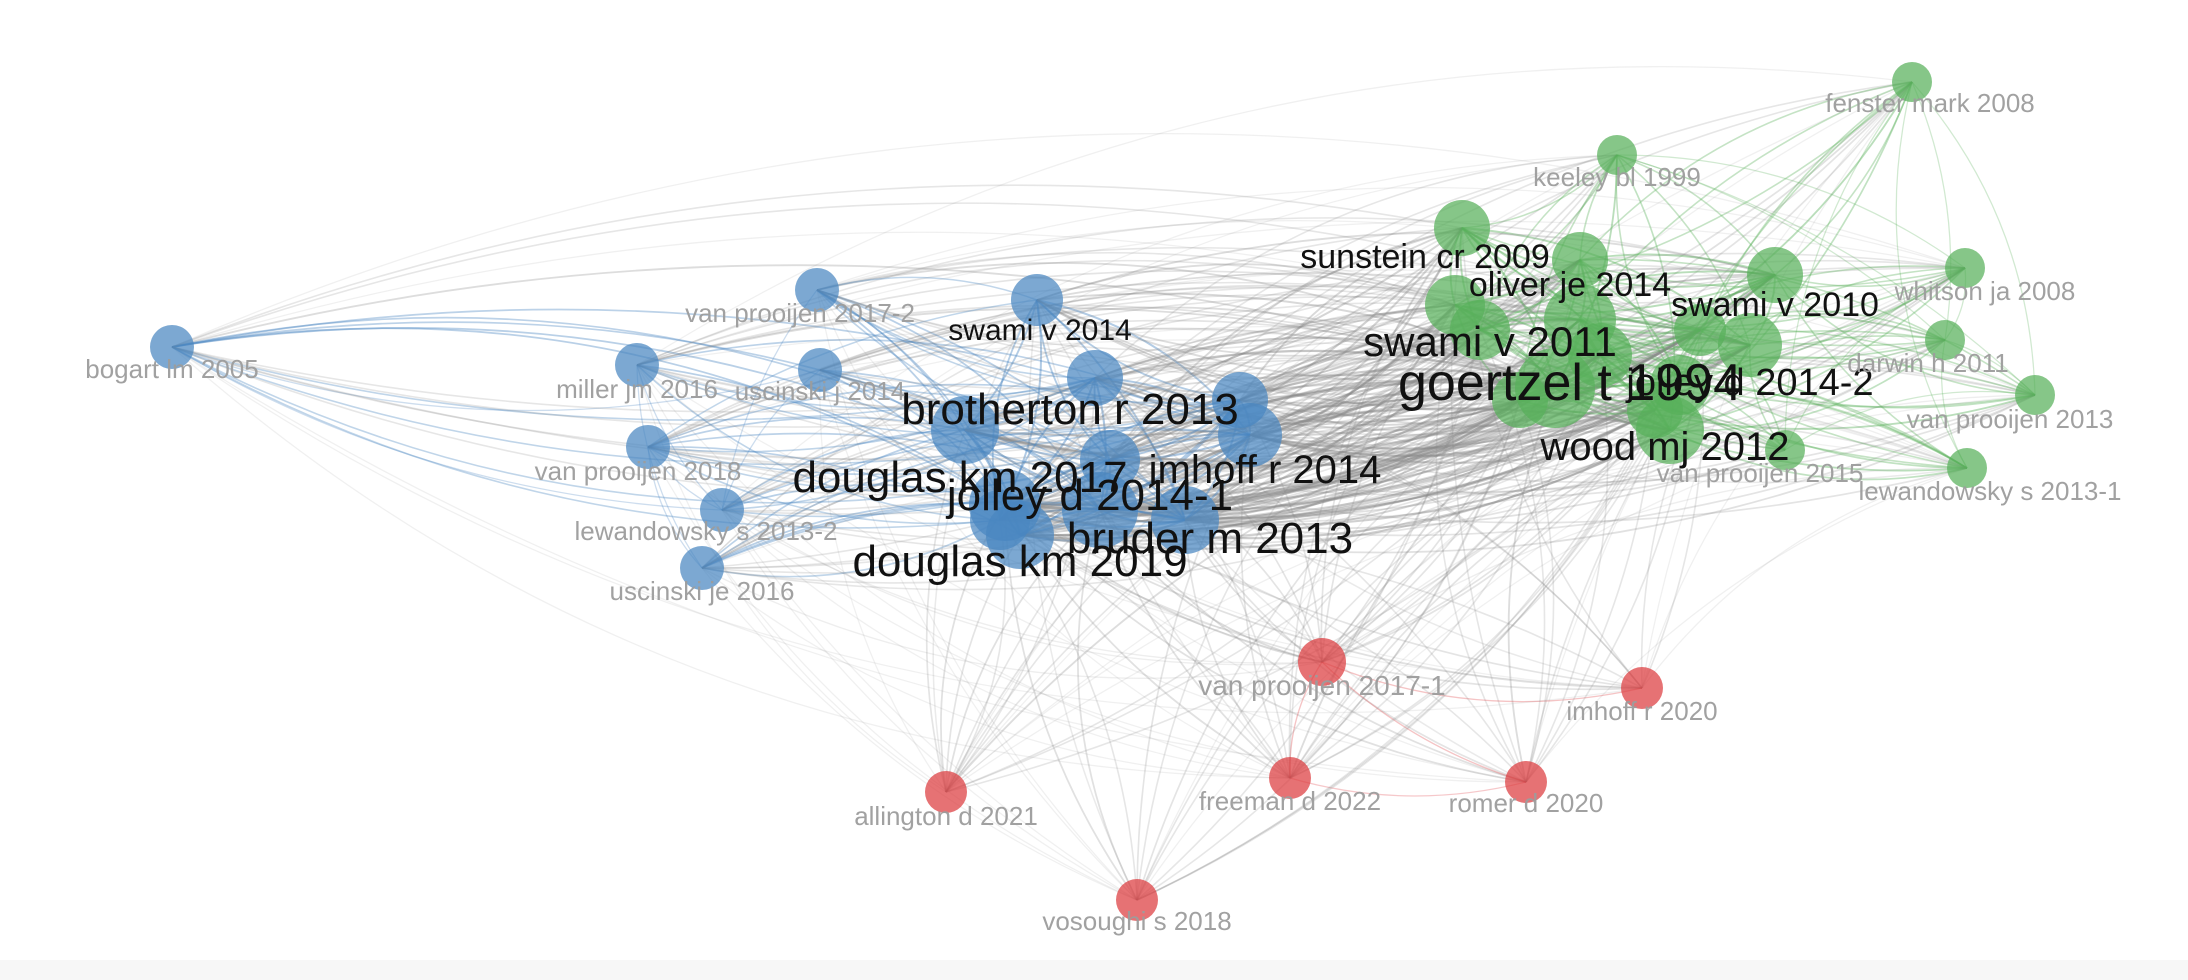 The width and height of the screenshot is (2188, 980). I want to click on node-bogart, so click(172, 347).